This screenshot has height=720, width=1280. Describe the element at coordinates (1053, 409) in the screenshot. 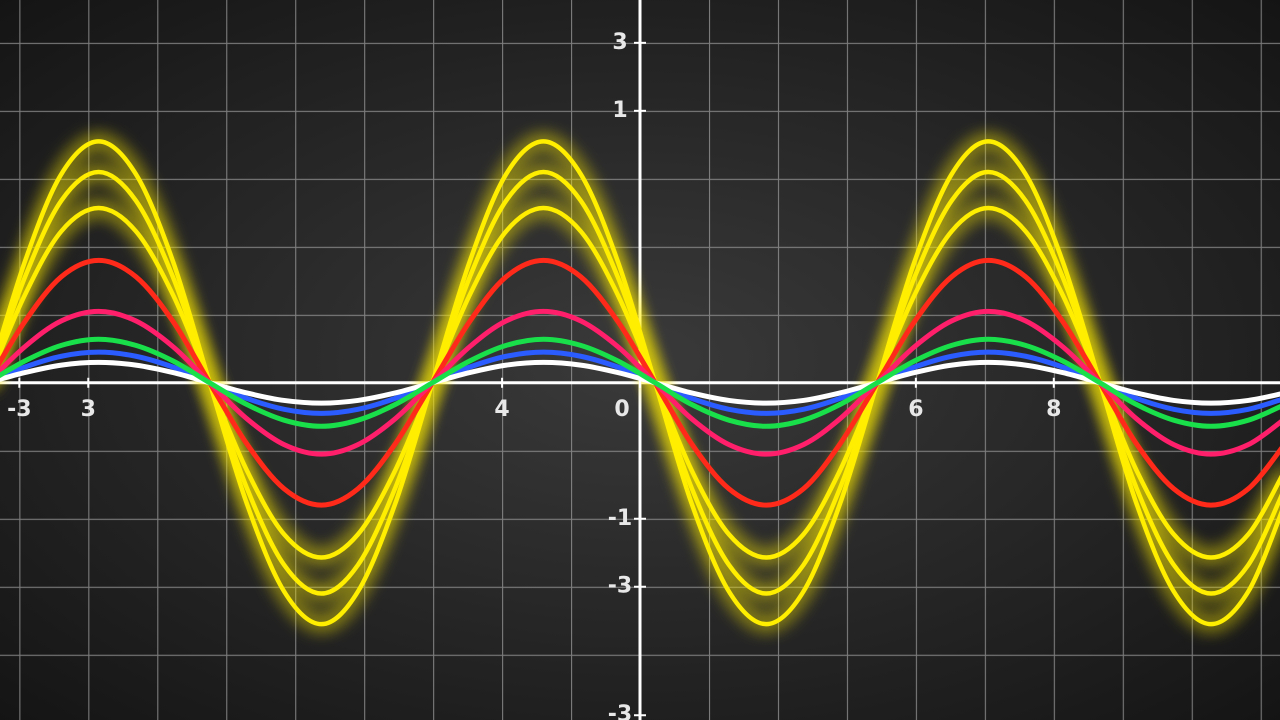

I see `x-tick-label: 8` at that location.